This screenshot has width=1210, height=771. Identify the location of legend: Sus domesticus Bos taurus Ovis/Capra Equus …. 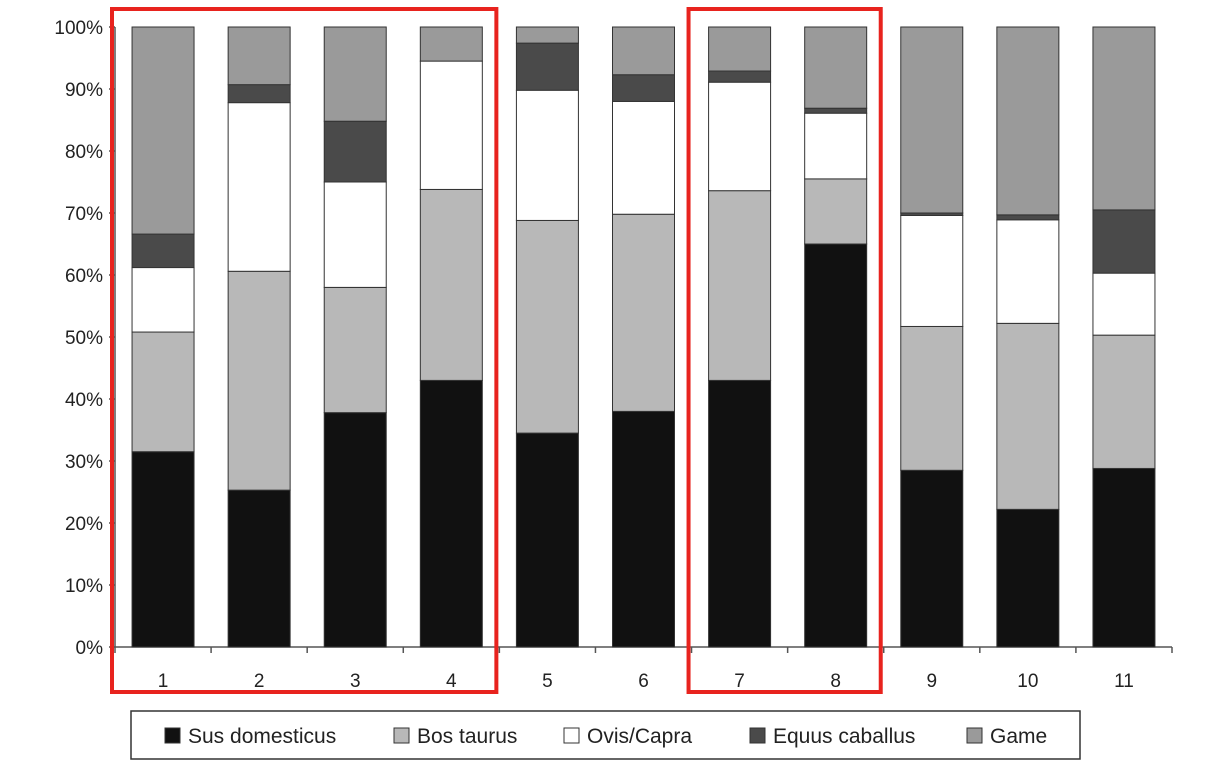
(605, 735).